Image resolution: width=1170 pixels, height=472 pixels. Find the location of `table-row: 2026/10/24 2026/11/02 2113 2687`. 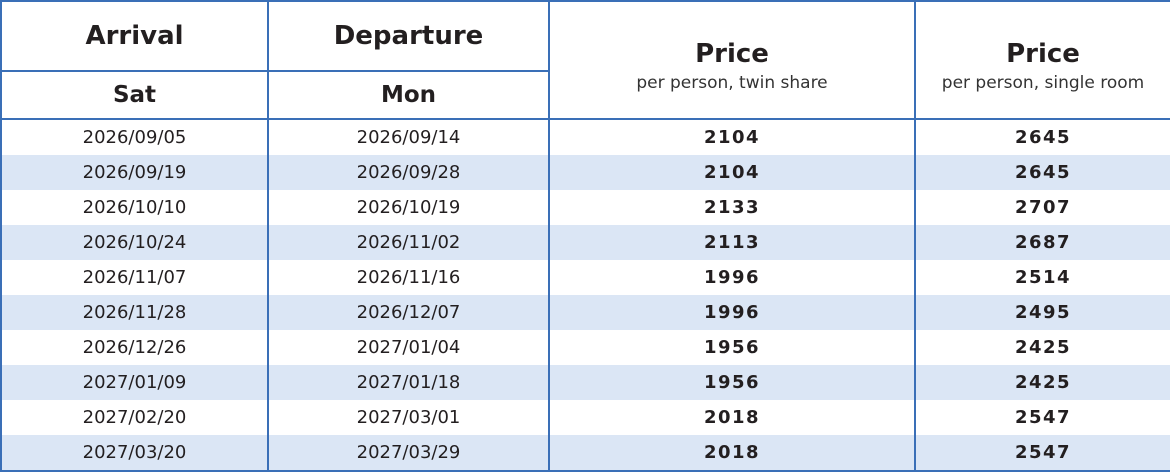

table-row: 2026/10/24 2026/11/02 2113 2687 is located at coordinates (585, 242).